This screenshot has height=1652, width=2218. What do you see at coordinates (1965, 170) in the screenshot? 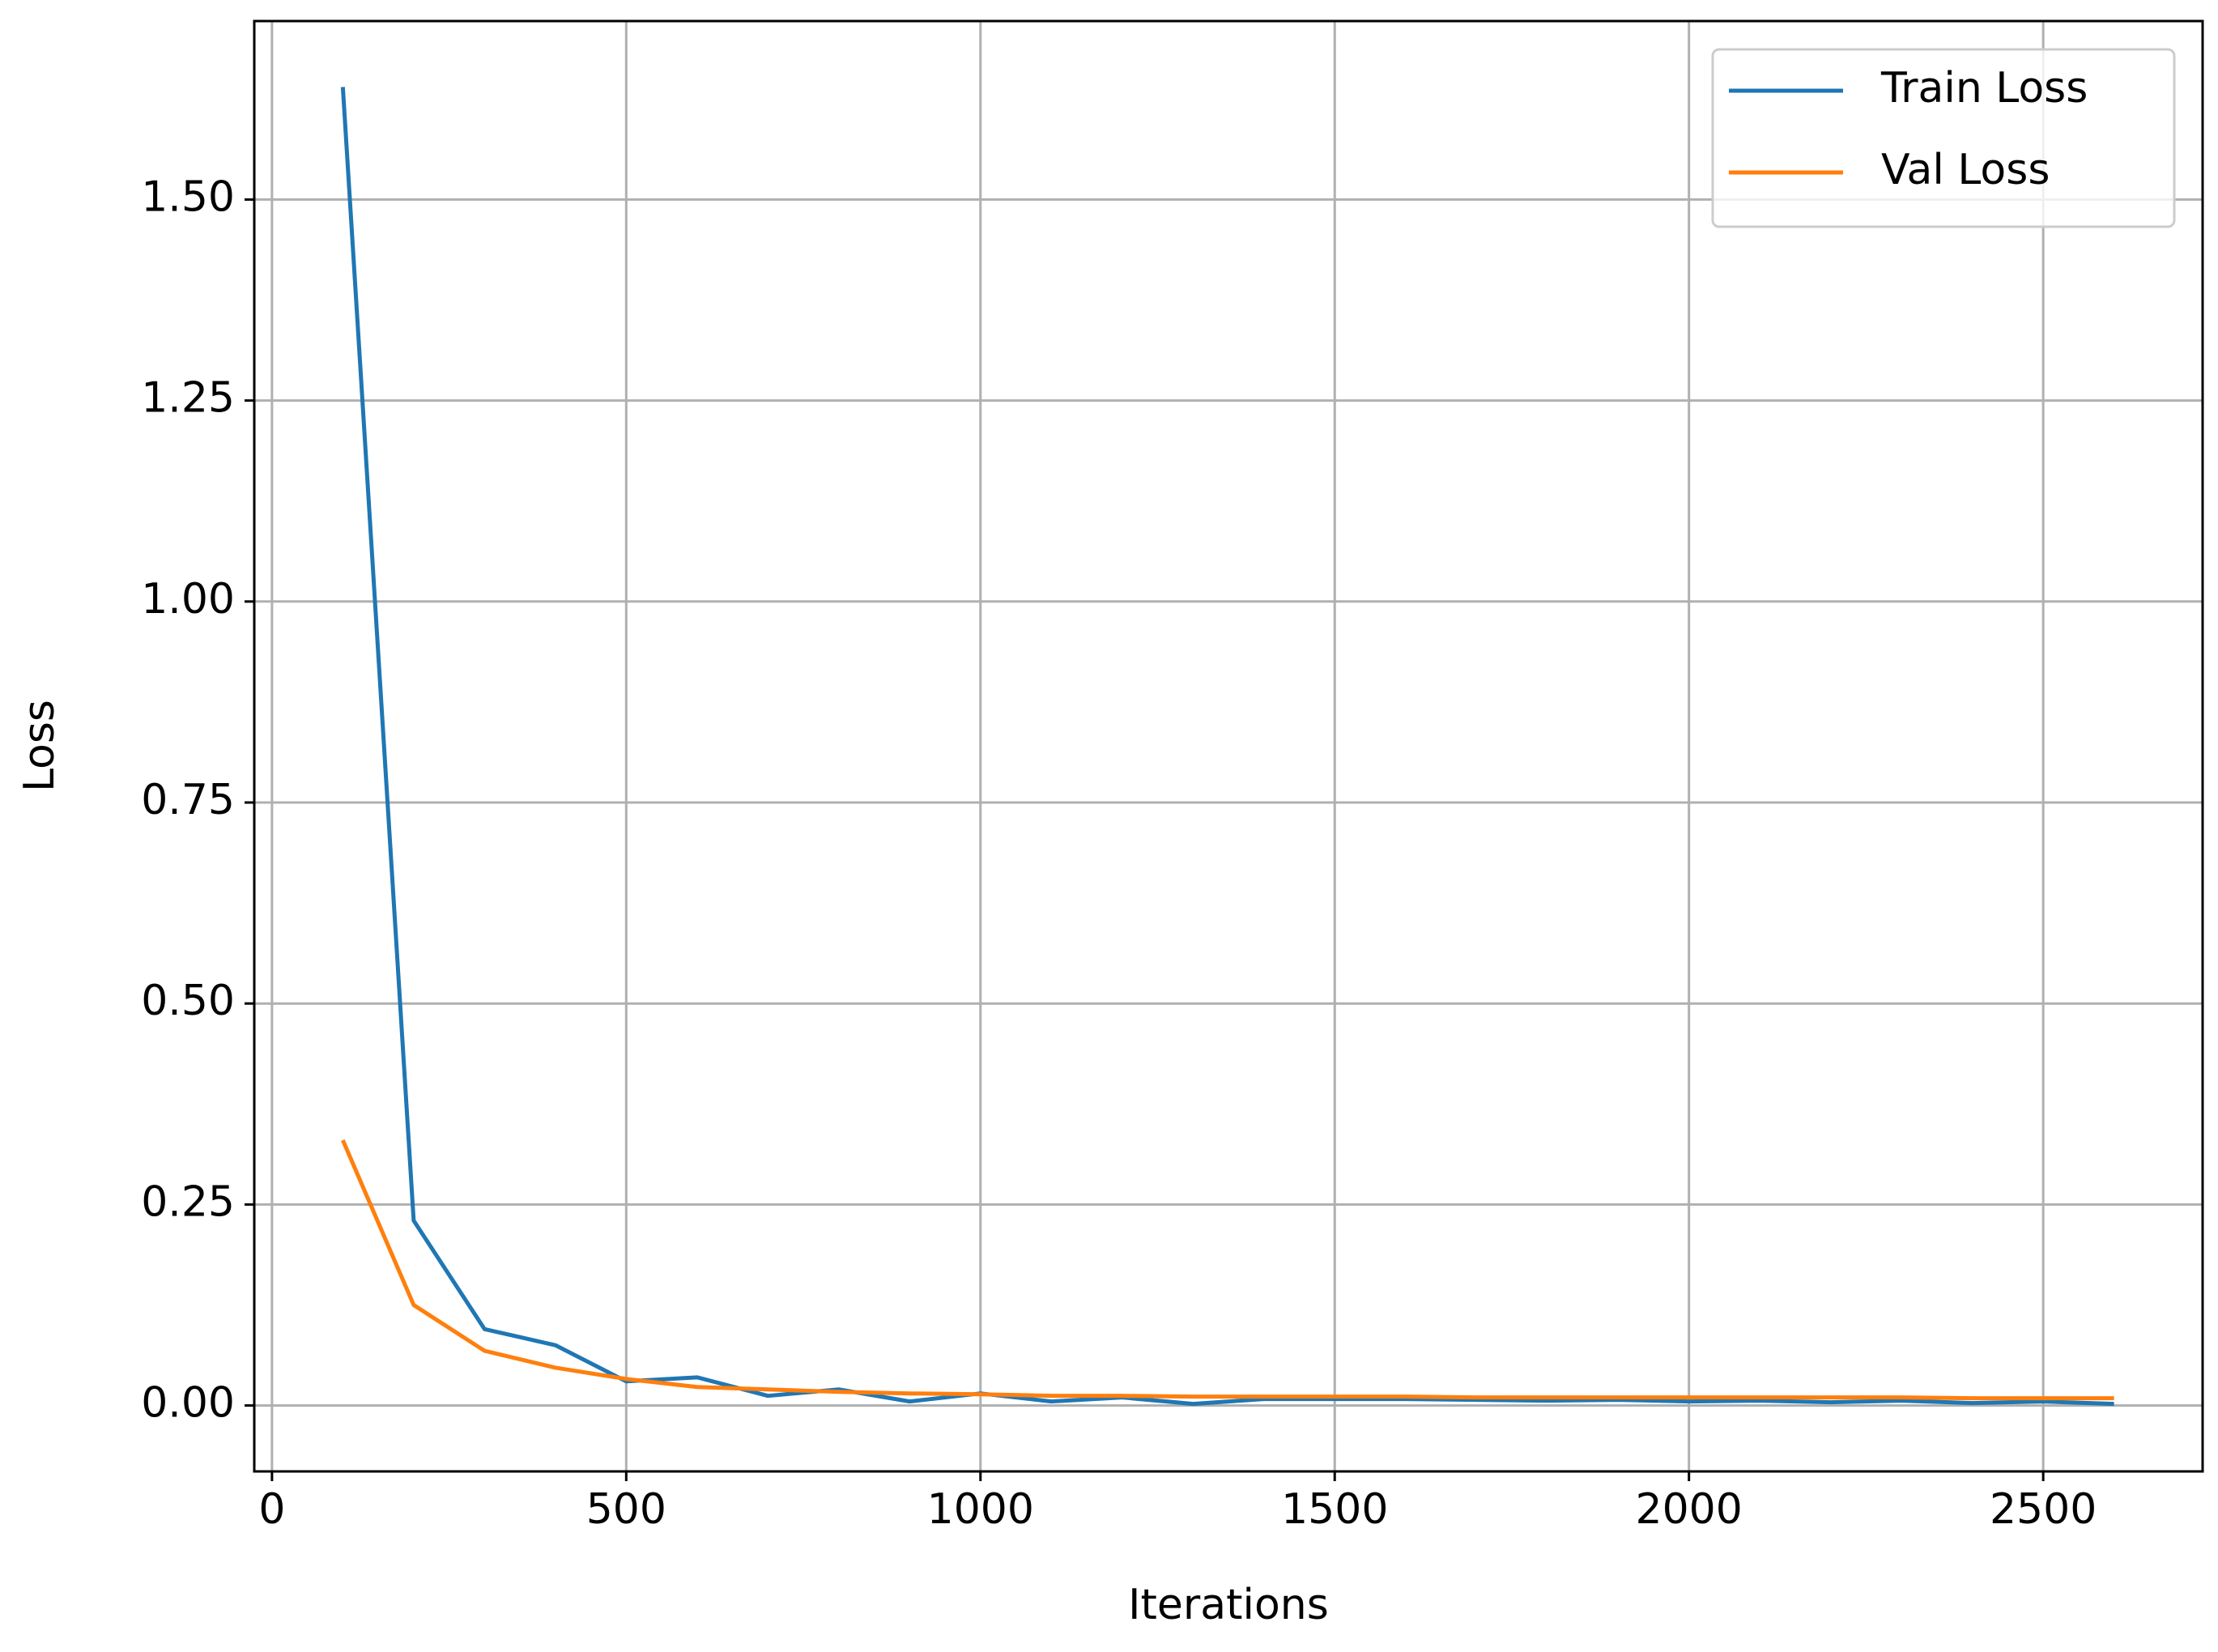
I see `legend-label: Val Loss` at bounding box center [1965, 170].